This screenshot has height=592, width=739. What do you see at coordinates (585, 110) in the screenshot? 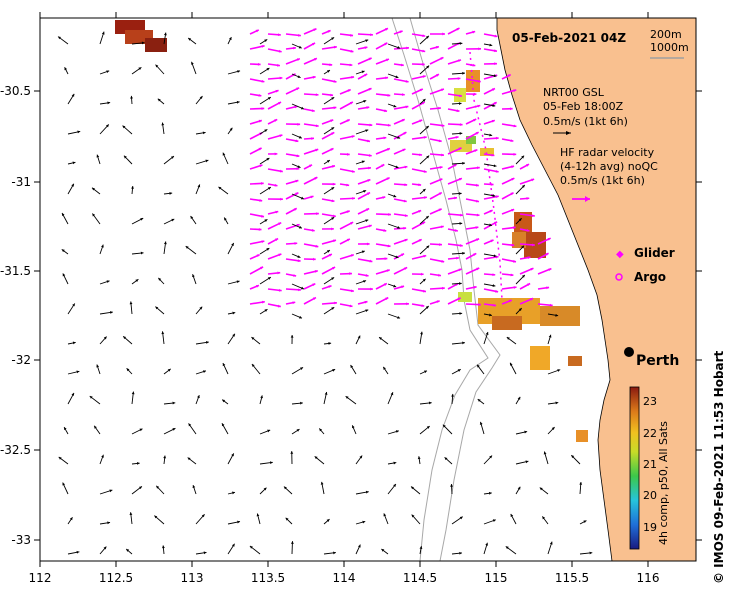
I see `nrt-legend: NRT00 GSL 05-Feb 18:00Z 0.5m/s (1kt 6h)` at bounding box center [585, 110].